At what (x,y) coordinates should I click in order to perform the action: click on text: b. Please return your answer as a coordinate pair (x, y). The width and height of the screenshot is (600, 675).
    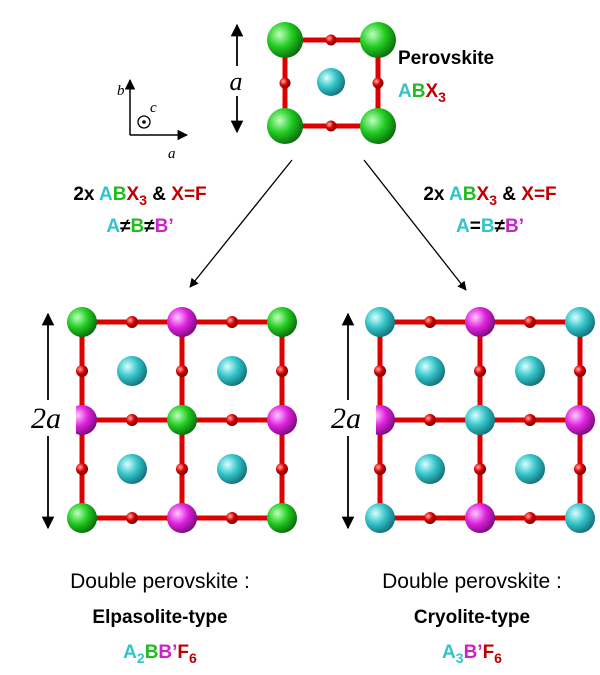
    Looking at the image, I should click on (121, 91).